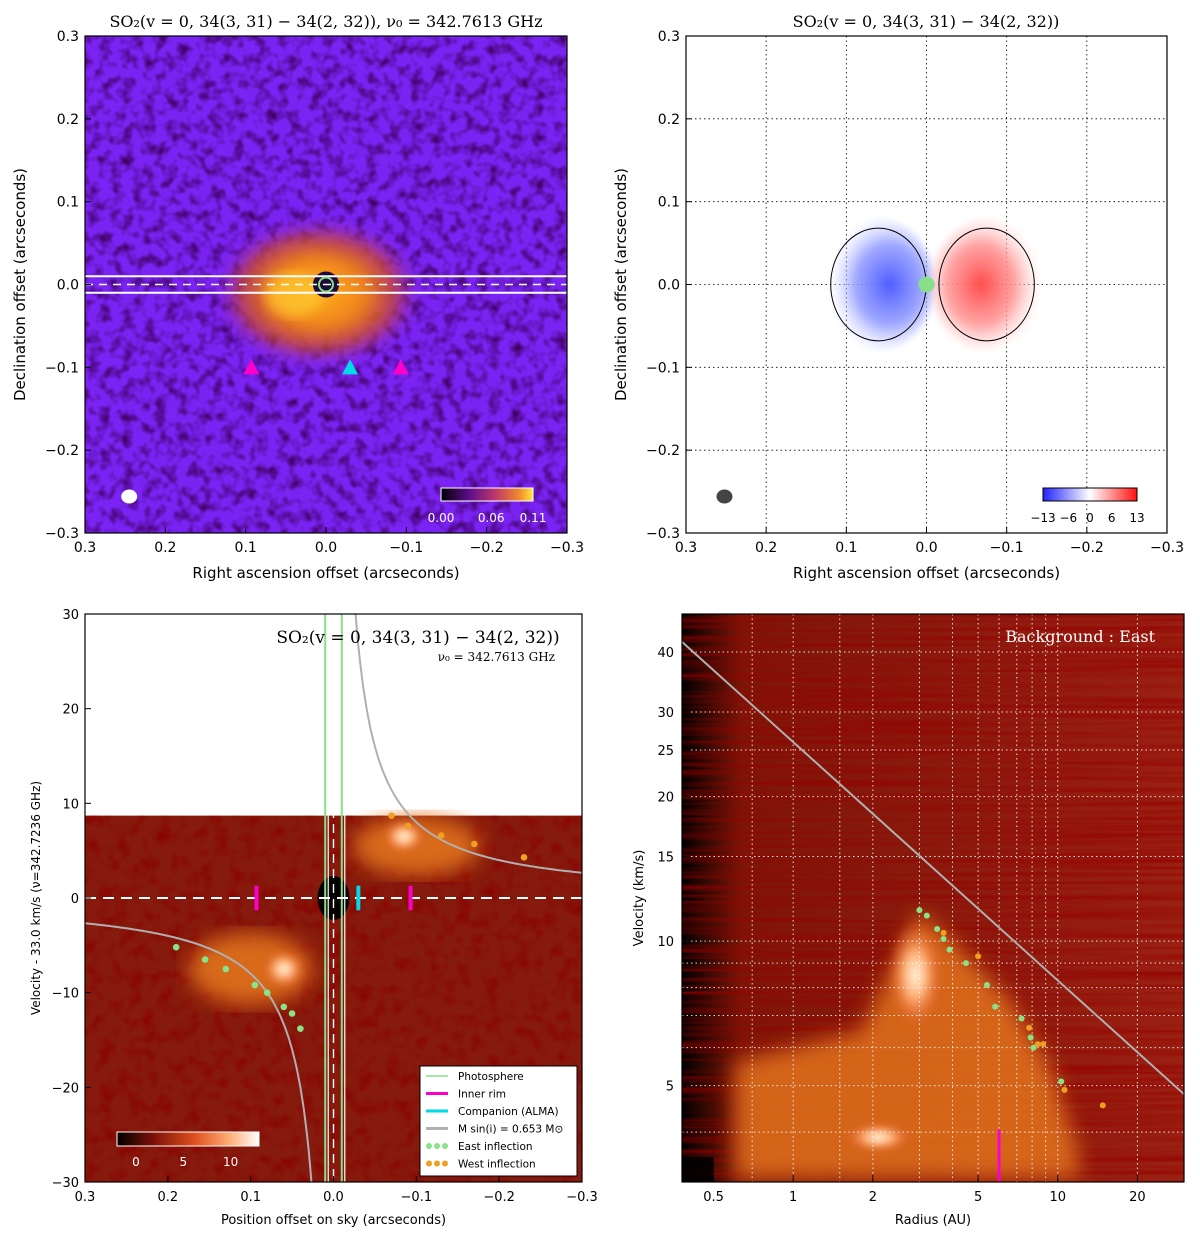  Describe the element at coordinates (669, 203) in the screenshot. I see `y-tick-label: 0.1` at that location.